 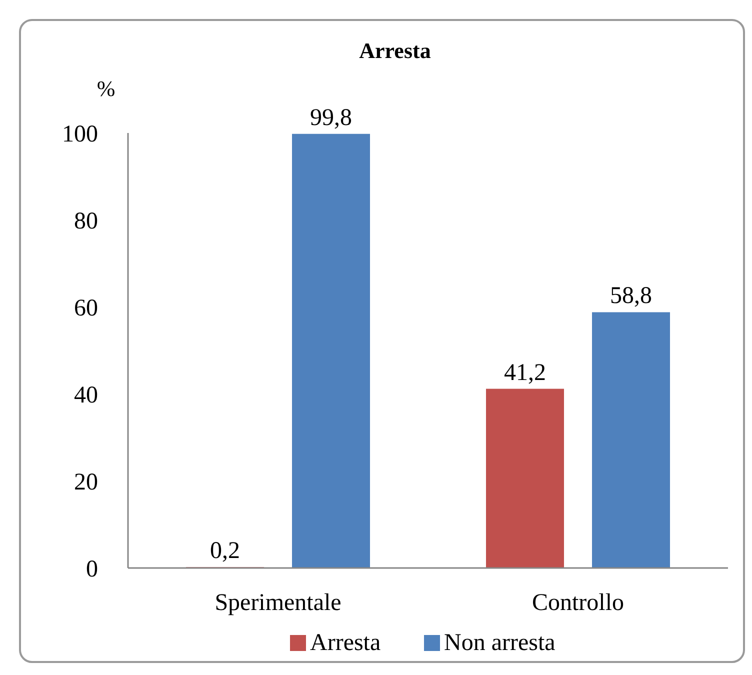 What do you see at coordinates (92, 569) in the screenshot?
I see `y-tick-label: 0` at bounding box center [92, 569].